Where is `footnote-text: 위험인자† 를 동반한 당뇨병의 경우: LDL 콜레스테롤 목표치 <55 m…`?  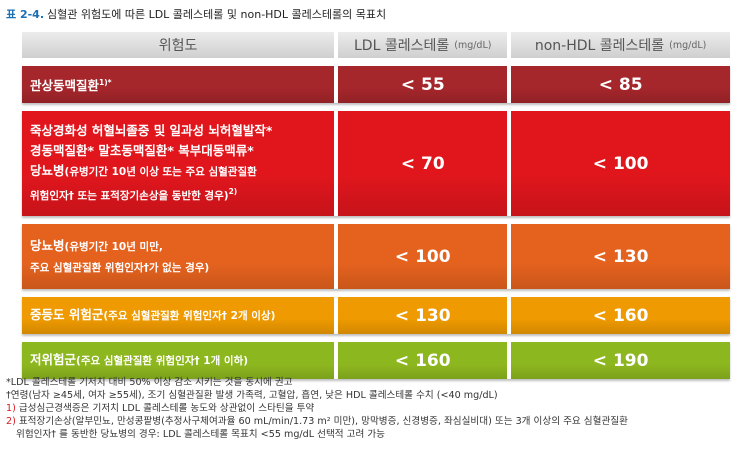
footnote-text: 위험인자† 를 동반한 당뇨병의 경우: LDL 콜레스테롤 목표치 <55 m… is located at coordinates (201, 434).